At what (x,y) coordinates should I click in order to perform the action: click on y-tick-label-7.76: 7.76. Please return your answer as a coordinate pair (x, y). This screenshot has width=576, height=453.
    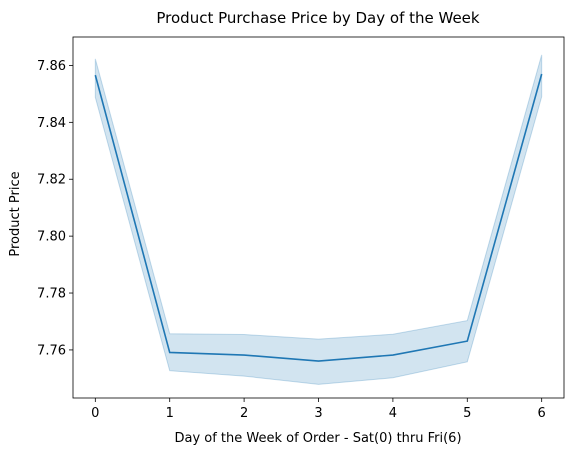
    Looking at the image, I should click on (51, 350).